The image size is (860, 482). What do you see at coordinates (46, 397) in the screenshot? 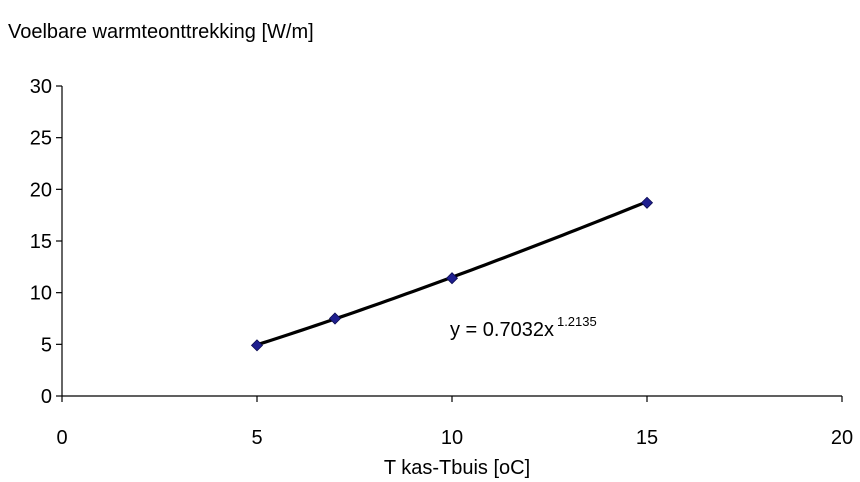
I see `y-tick-label: 0` at bounding box center [46, 397].